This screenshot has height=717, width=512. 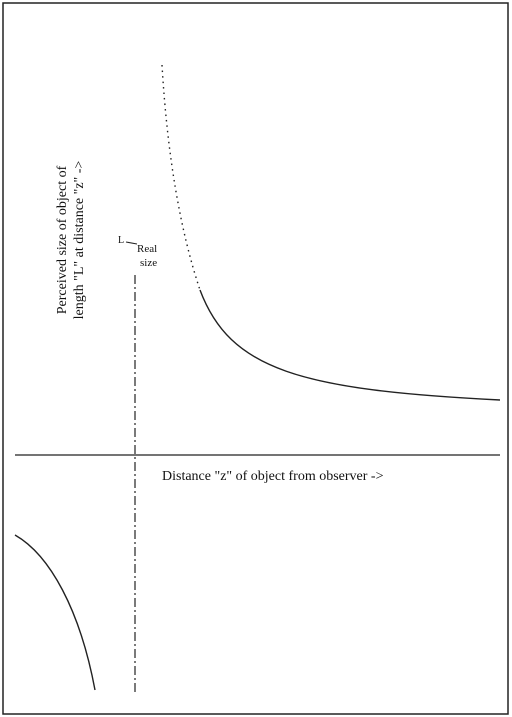 I want to click on curve-upper-dotted, so click(x=181, y=177).